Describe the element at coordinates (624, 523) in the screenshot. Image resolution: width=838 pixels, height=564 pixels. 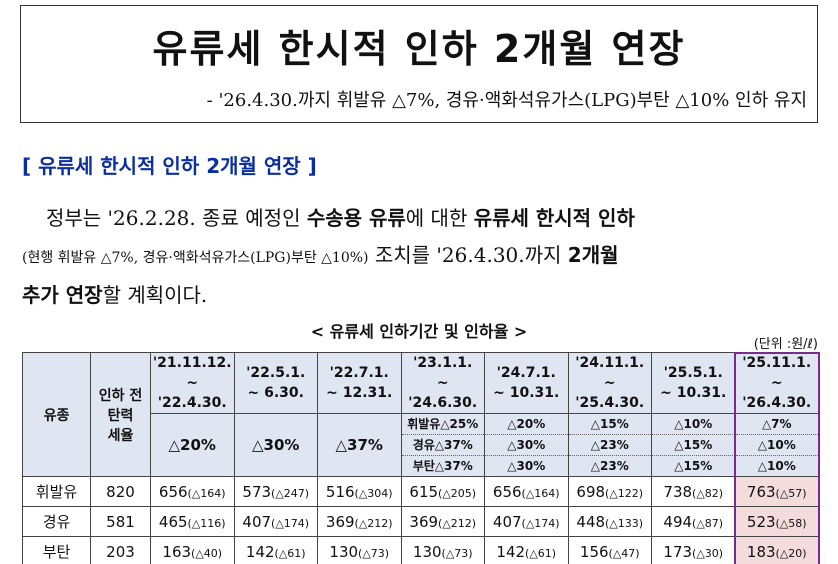
I see `reduction: (△133)` at that location.